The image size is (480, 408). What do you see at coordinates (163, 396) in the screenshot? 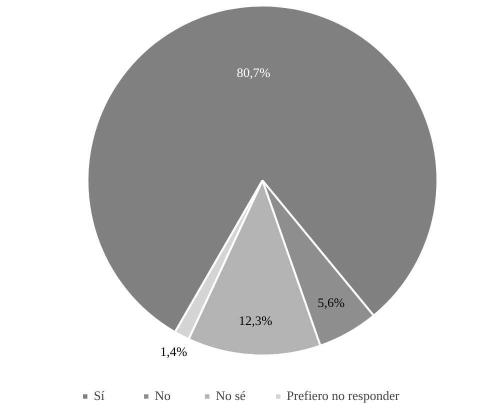
I see `legend-label: No` at bounding box center [163, 396].